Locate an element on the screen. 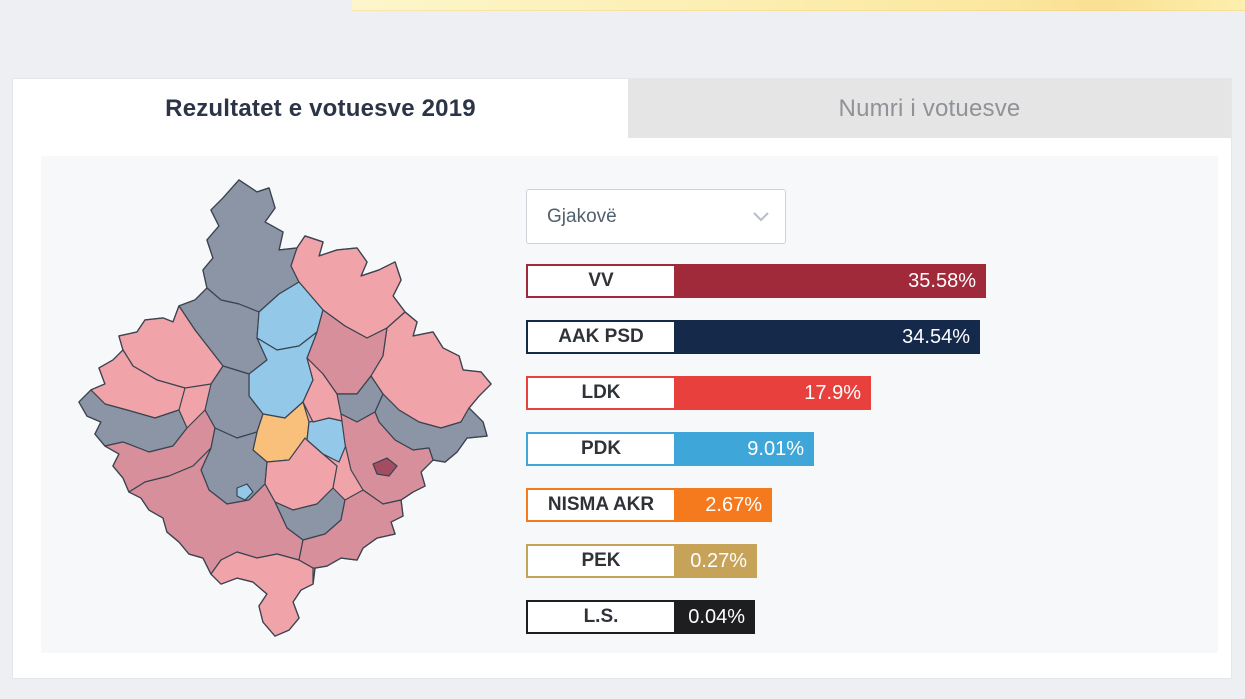 The width and height of the screenshot is (1245, 699). bar-party-label: PDK is located at coordinates (601, 449).